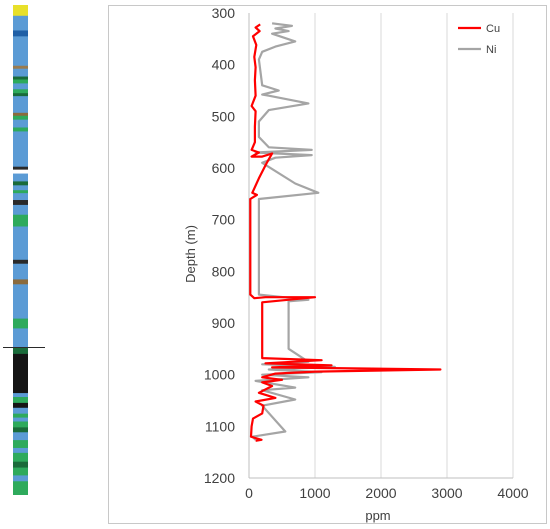 Image resolution: width=550 pixels, height=529 pixels. I want to click on y-axis-title: Depth (m), so click(190, 254).